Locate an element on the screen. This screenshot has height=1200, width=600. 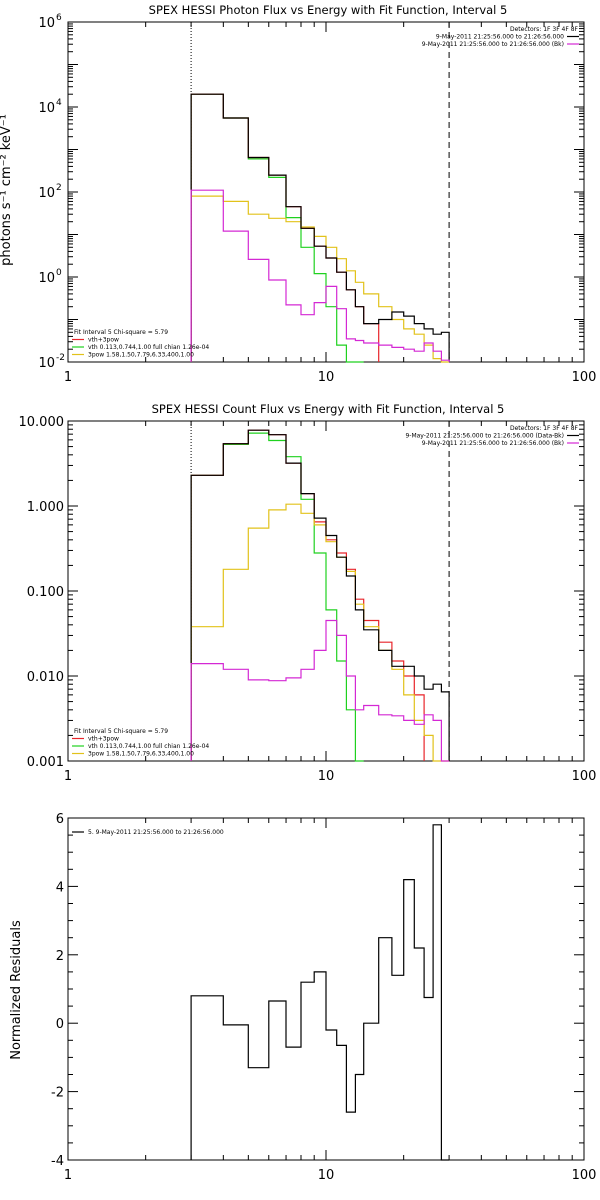
y-tick-label: 4 is located at coordinates (60, 887).